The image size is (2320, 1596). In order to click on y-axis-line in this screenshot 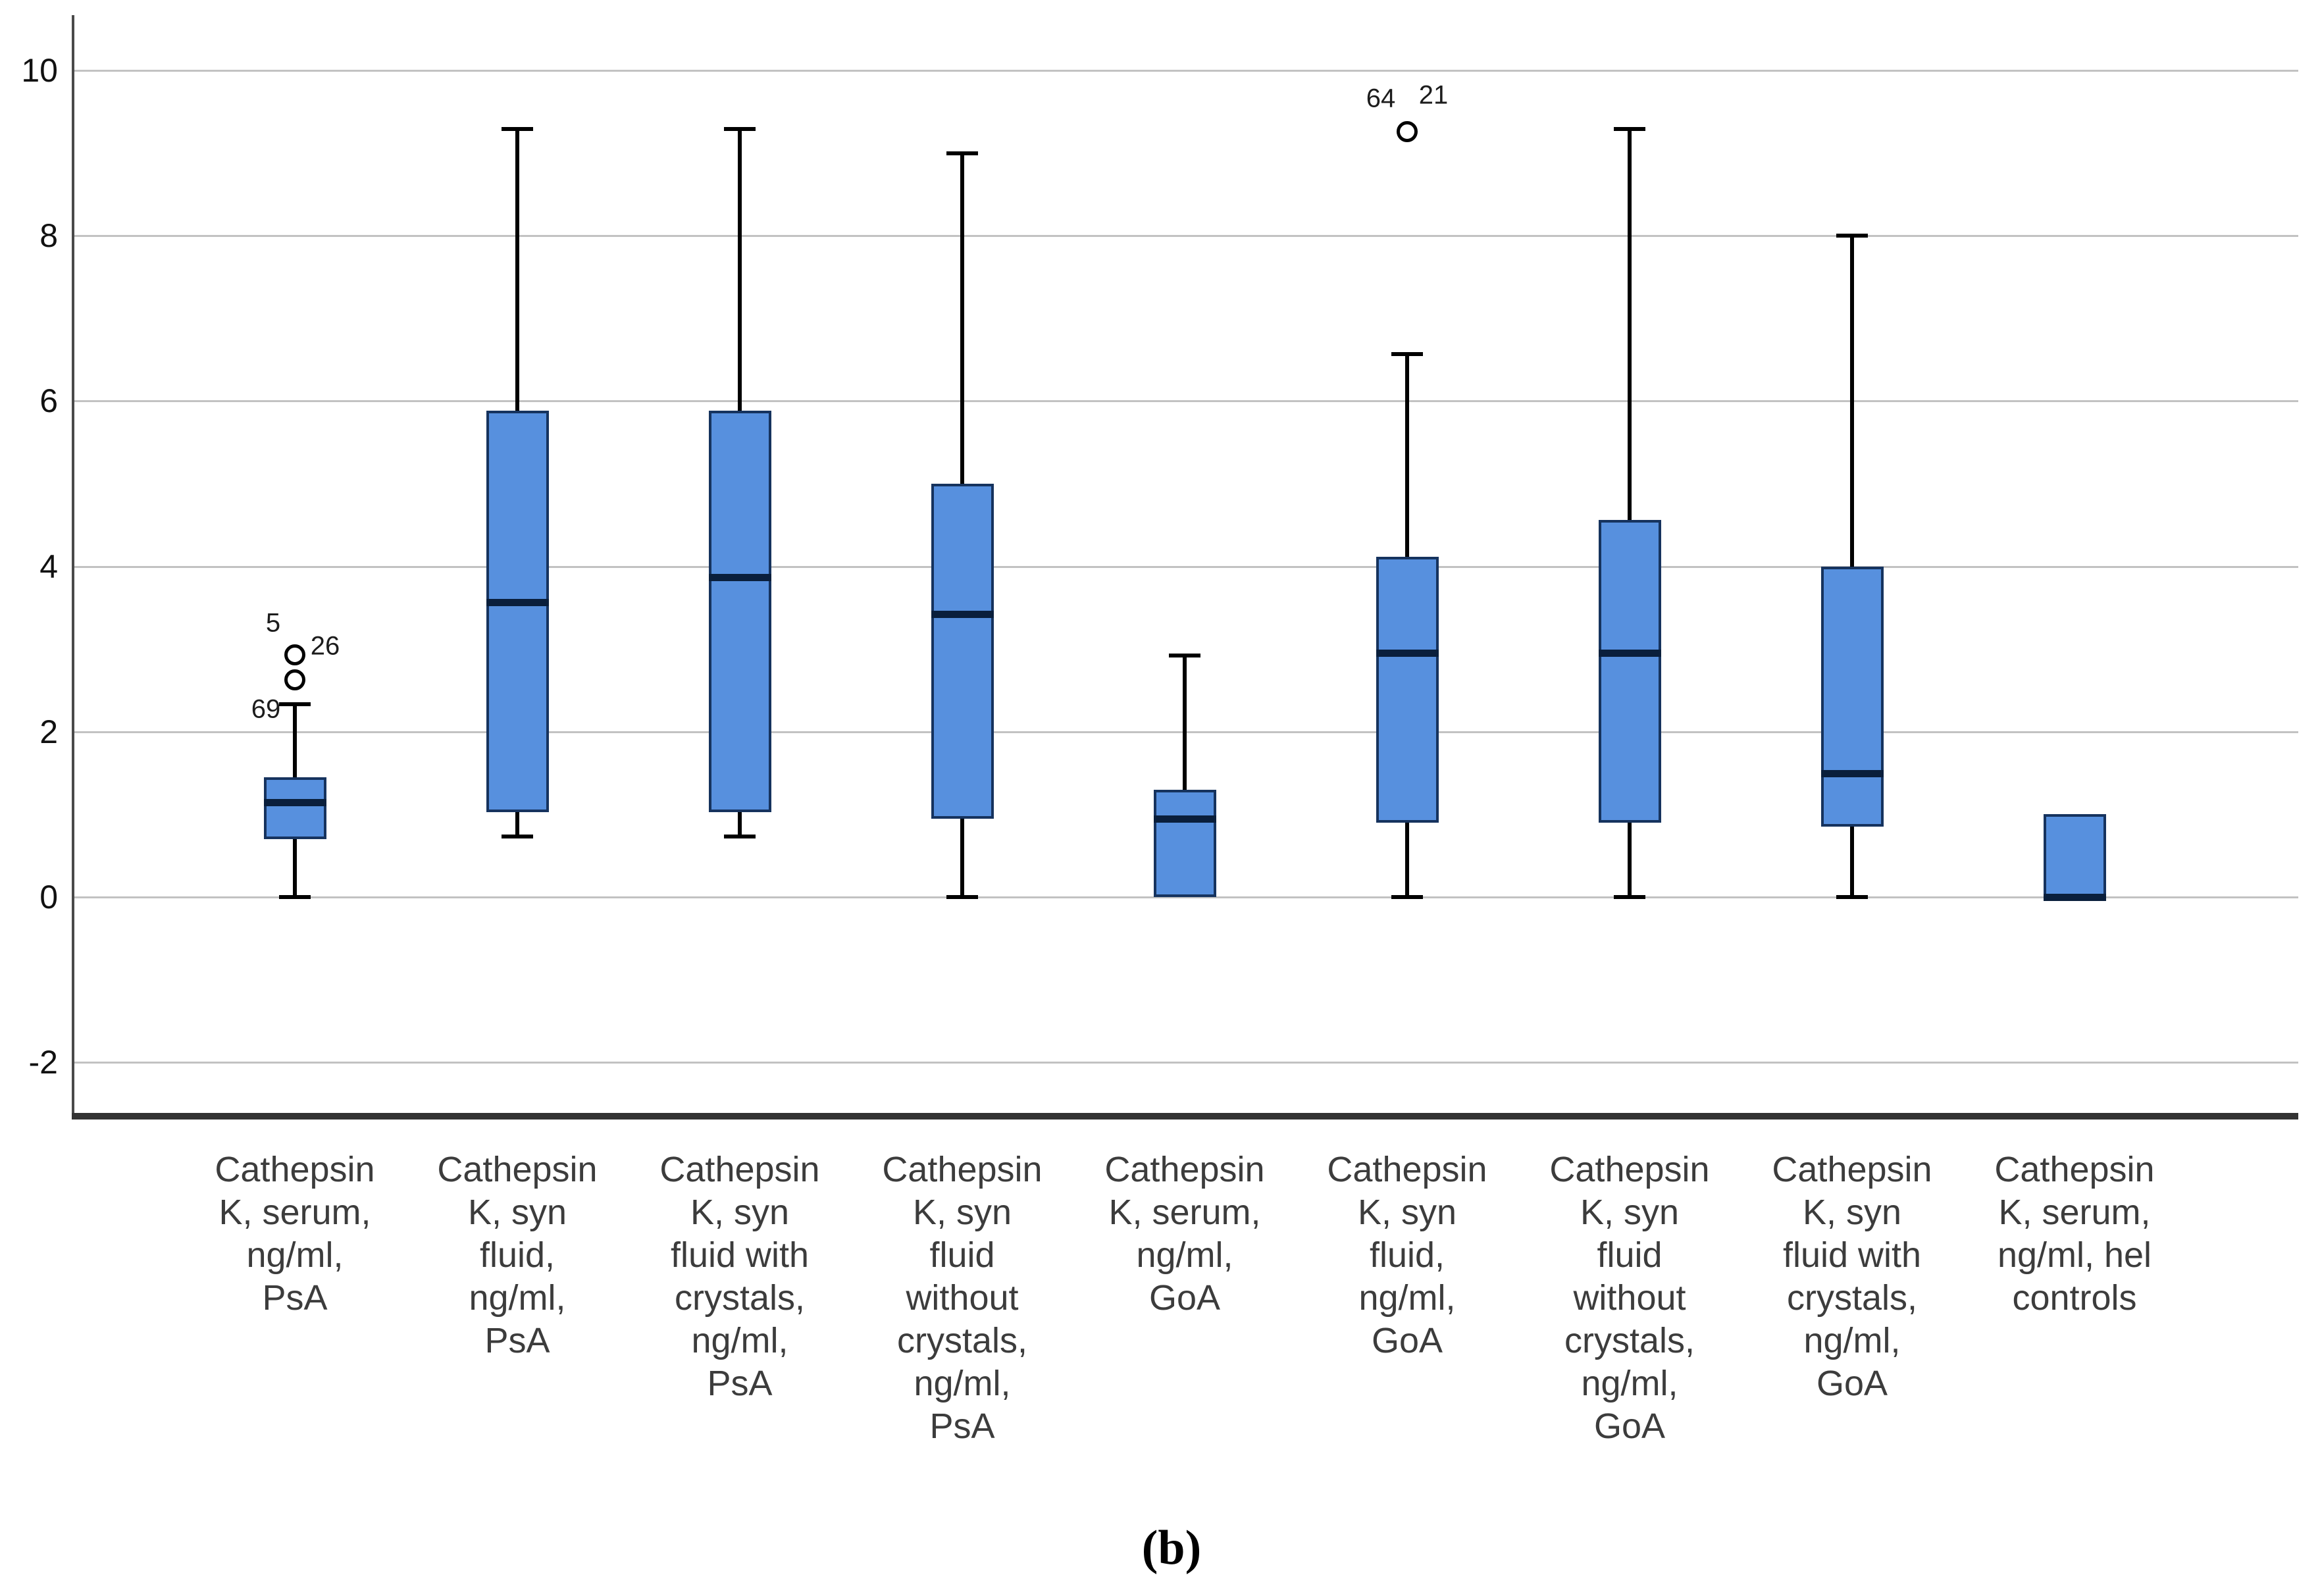, I will do `click(73, 565)`.